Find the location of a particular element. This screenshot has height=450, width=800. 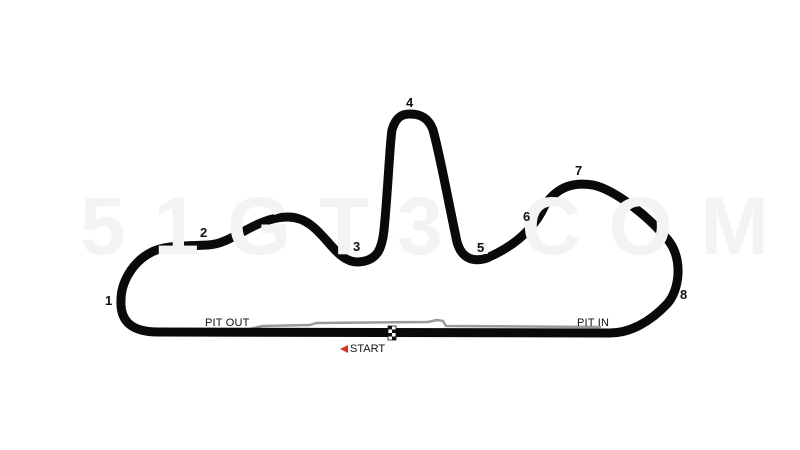

turn-6-label: 6 is located at coordinates (527, 216).